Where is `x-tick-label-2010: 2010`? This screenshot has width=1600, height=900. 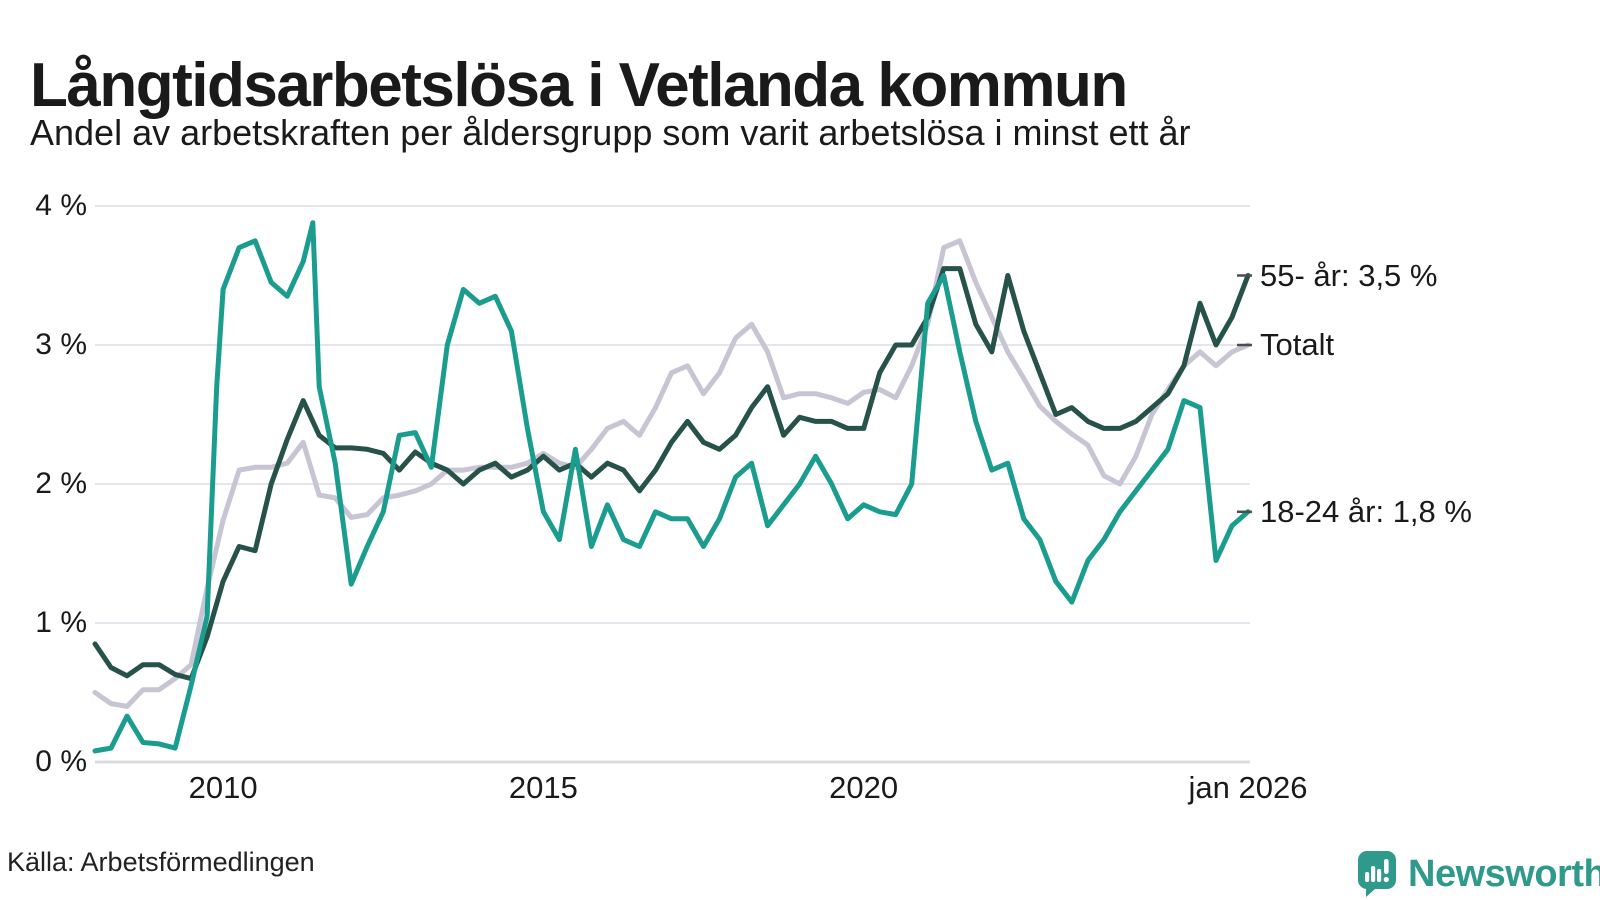 x-tick-label-2010: 2010 is located at coordinates (223, 787).